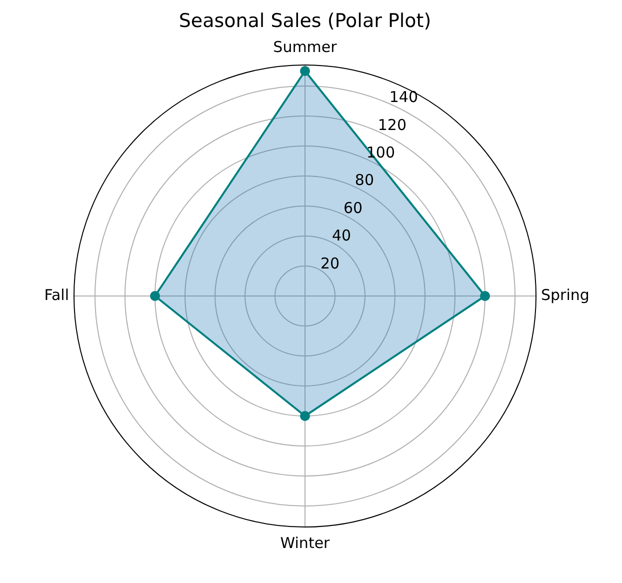 This screenshot has width=622, height=583. What do you see at coordinates (392, 125) in the screenshot?
I see `y-tick-label: 120` at bounding box center [392, 125].